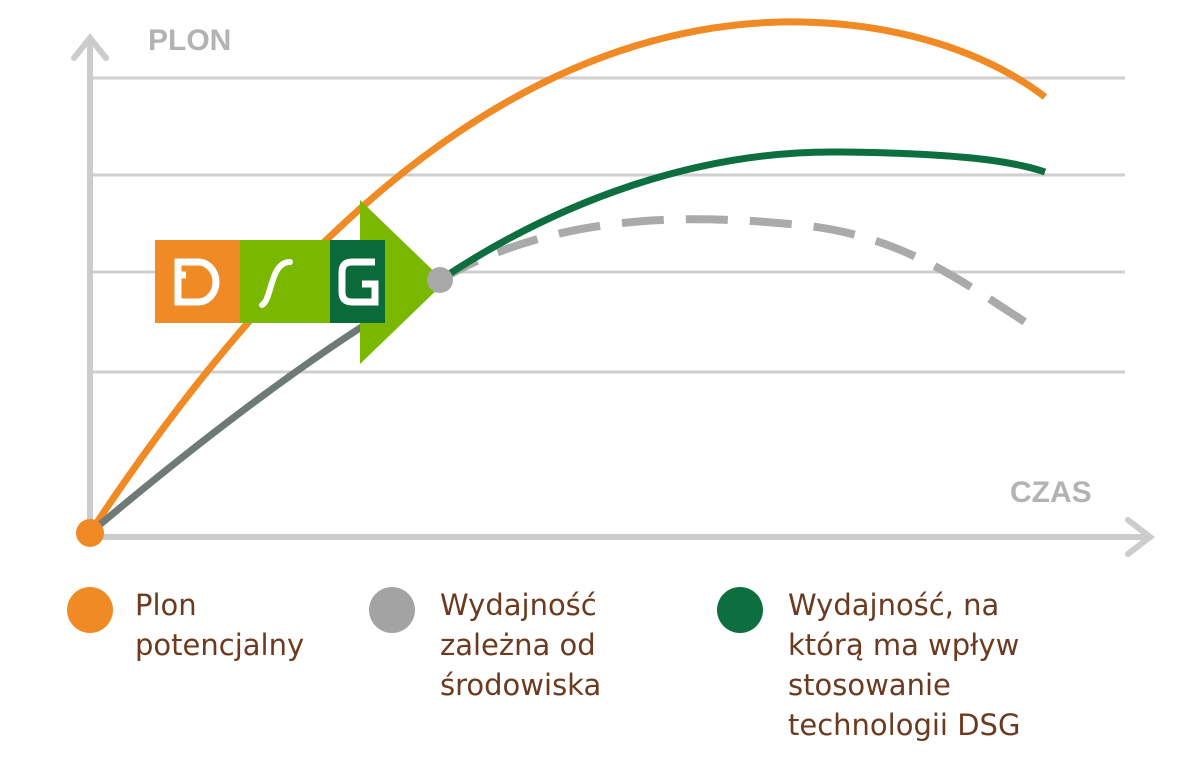  What do you see at coordinates (518, 645) in the screenshot?
I see `legend-text: zależna od` at bounding box center [518, 645].